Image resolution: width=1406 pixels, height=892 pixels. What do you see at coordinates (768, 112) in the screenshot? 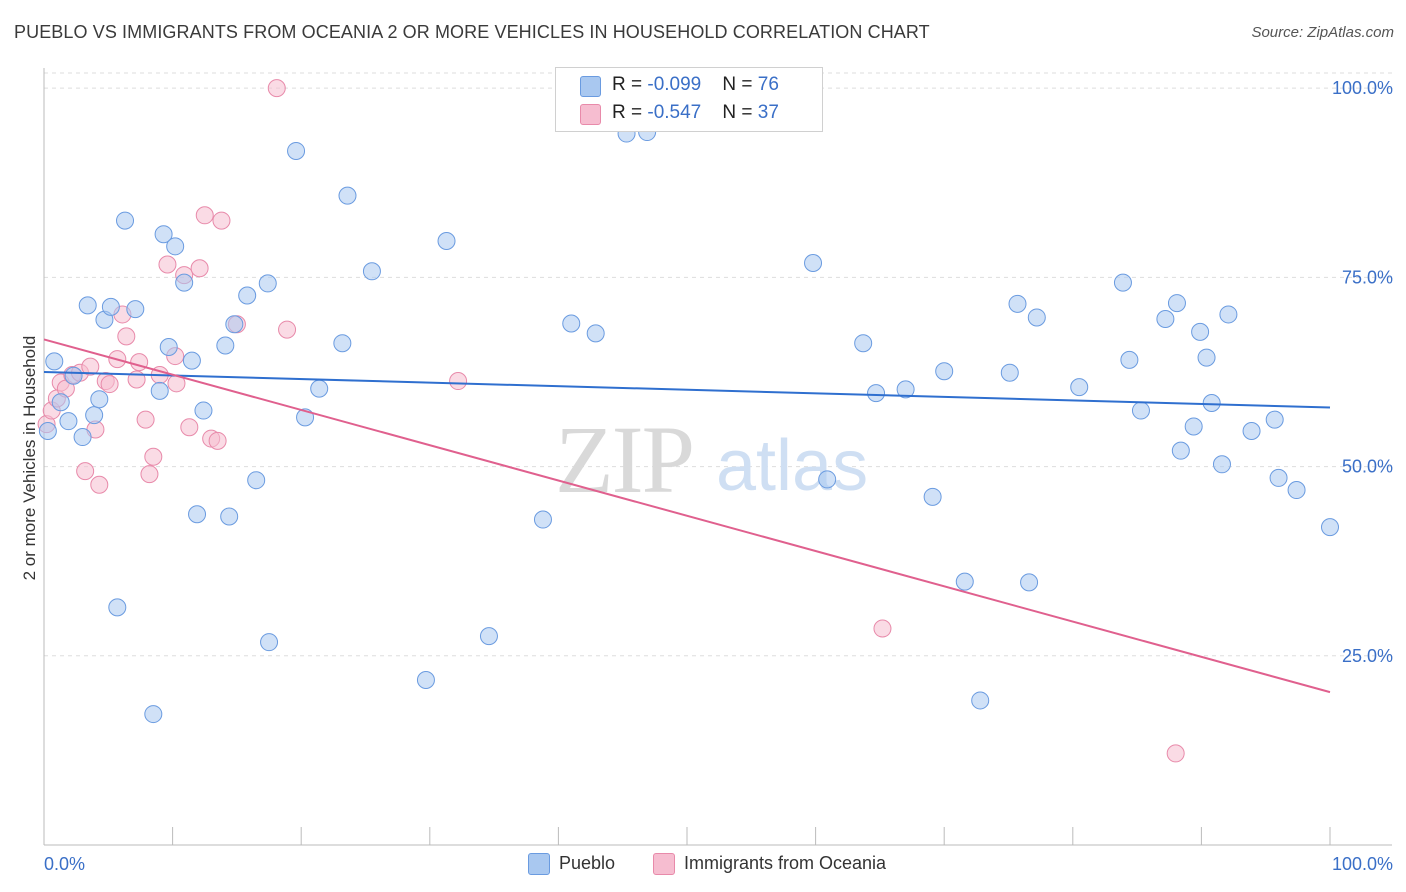
I see `oceania-n-value: 37` at bounding box center [768, 112].